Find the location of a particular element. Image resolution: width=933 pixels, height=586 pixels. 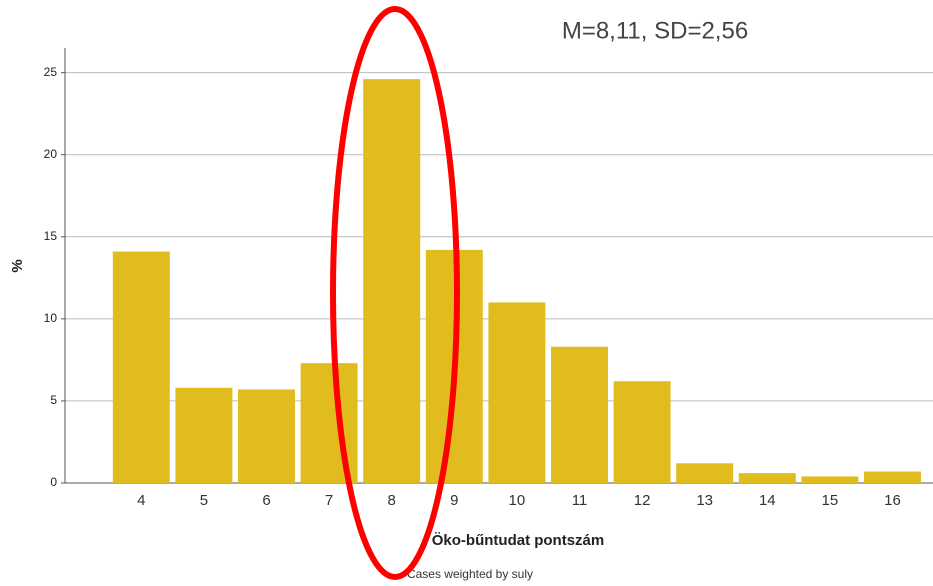

y-tick-label: 20 is located at coordinates (51, 154).